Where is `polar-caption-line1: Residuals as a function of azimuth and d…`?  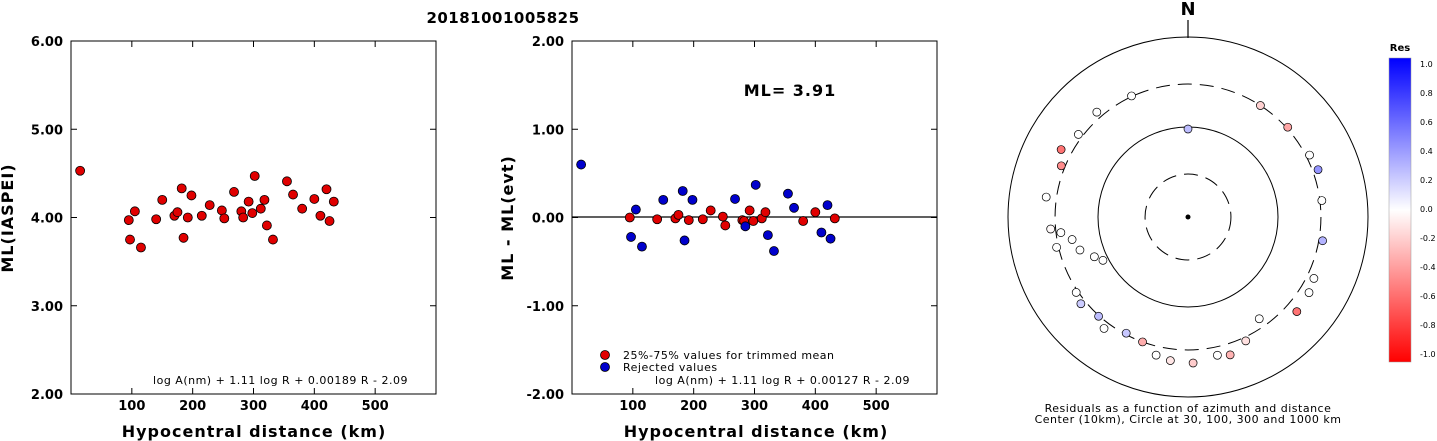
polar-caption-line1: Residuals as a function of azimuth and d… is located at coordinates (1188, 408).